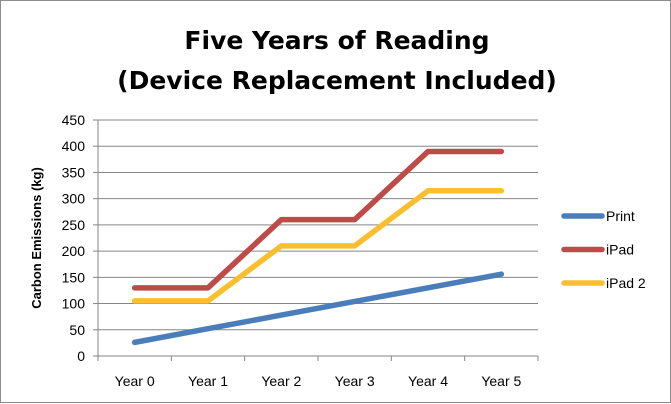 The height and width of the screenshot is (404, 671). I want to click on legend-label: iPad 2, so click(626, 283).